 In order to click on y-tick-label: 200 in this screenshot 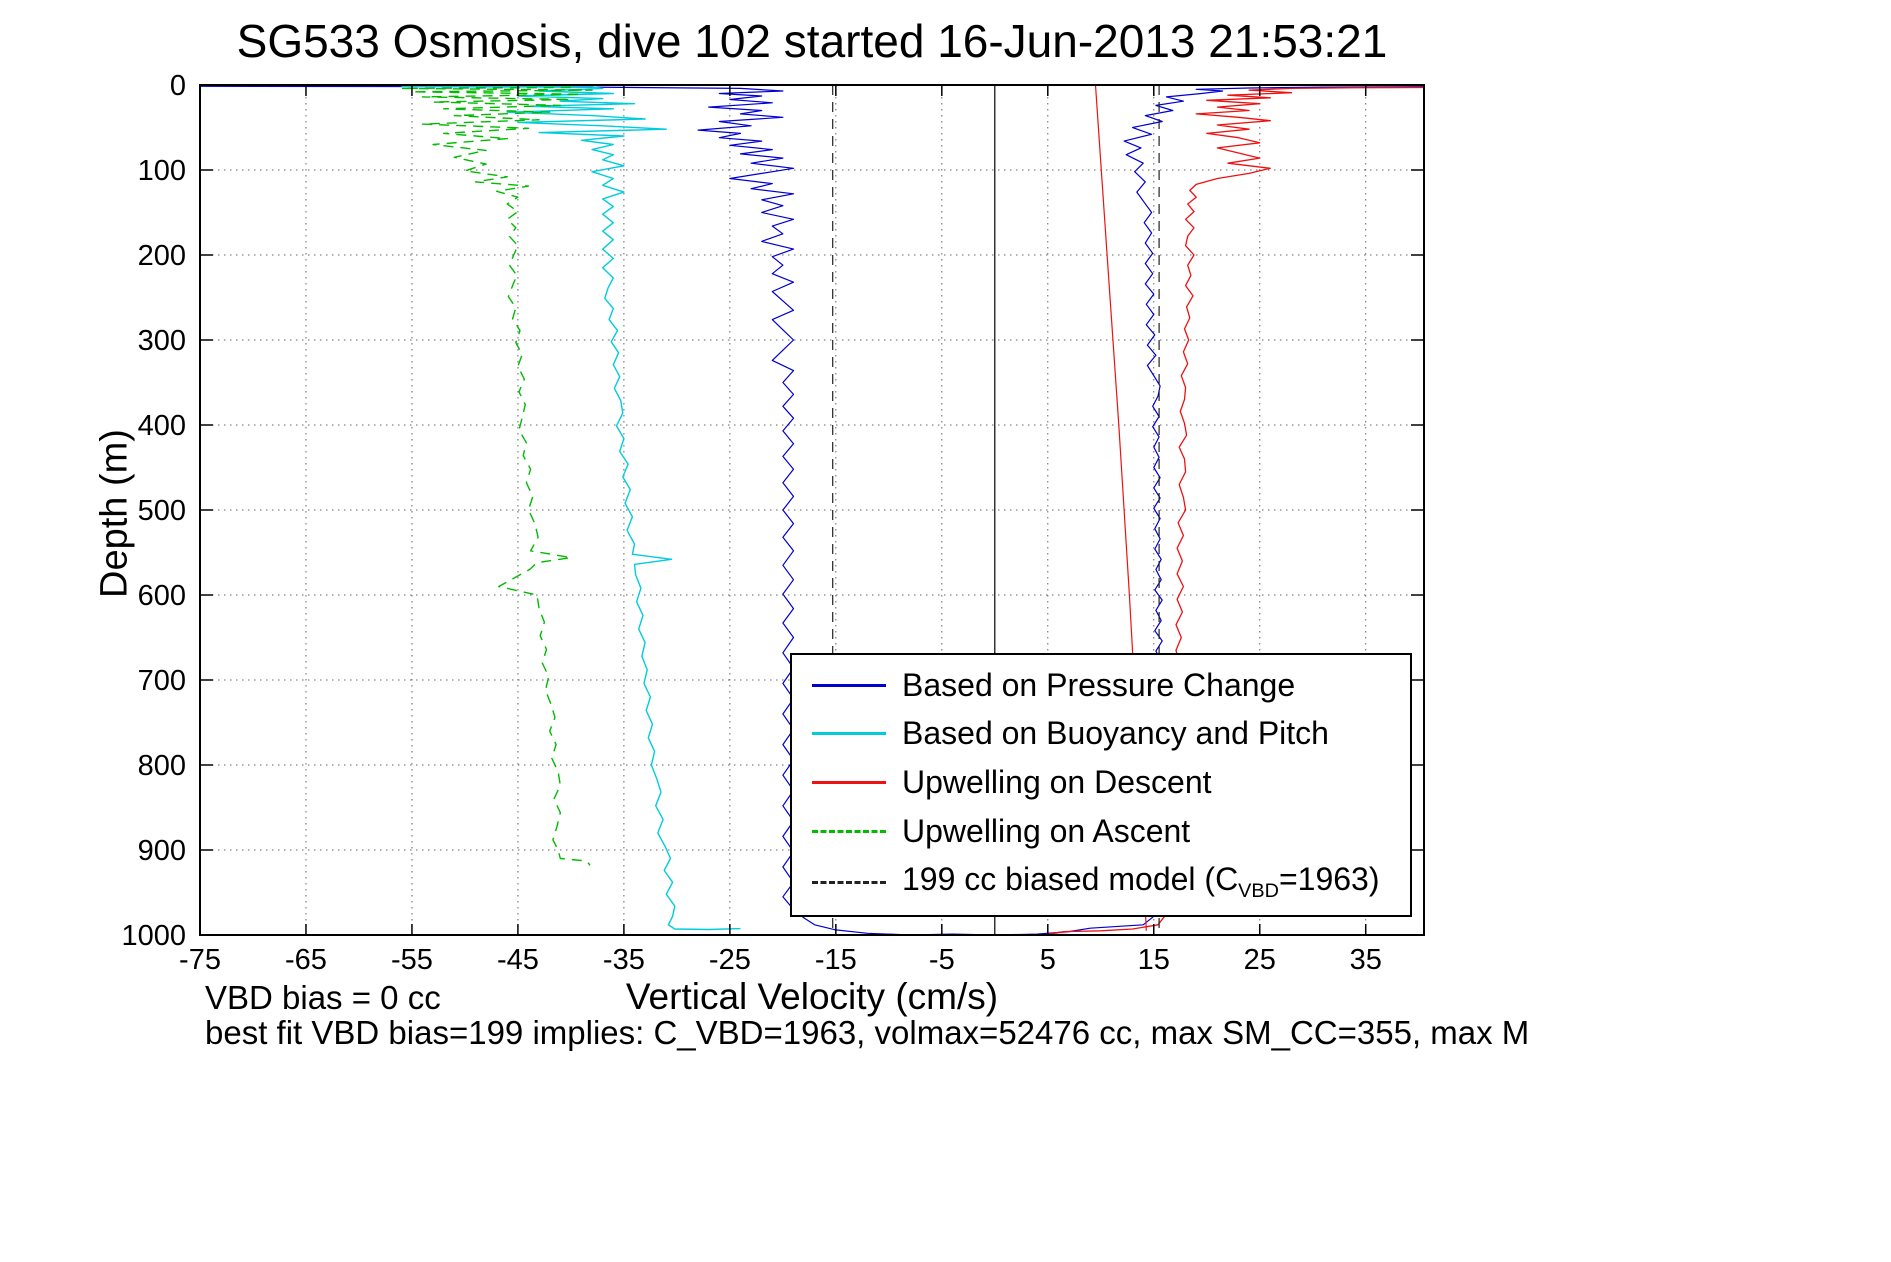, I will do `click(162, 256)`.